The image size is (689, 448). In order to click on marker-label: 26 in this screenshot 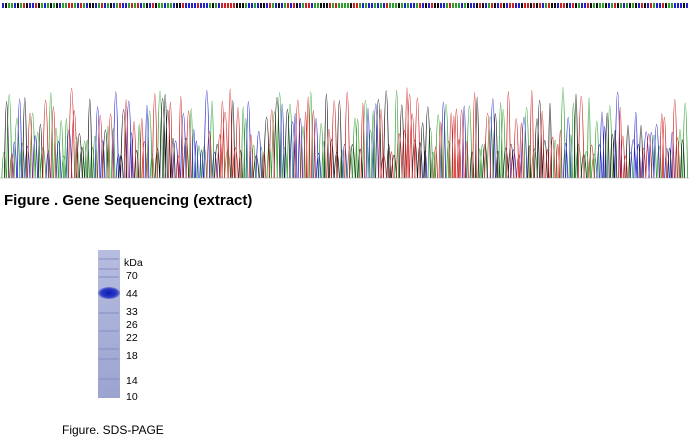, I will do `click(132, 325)`.